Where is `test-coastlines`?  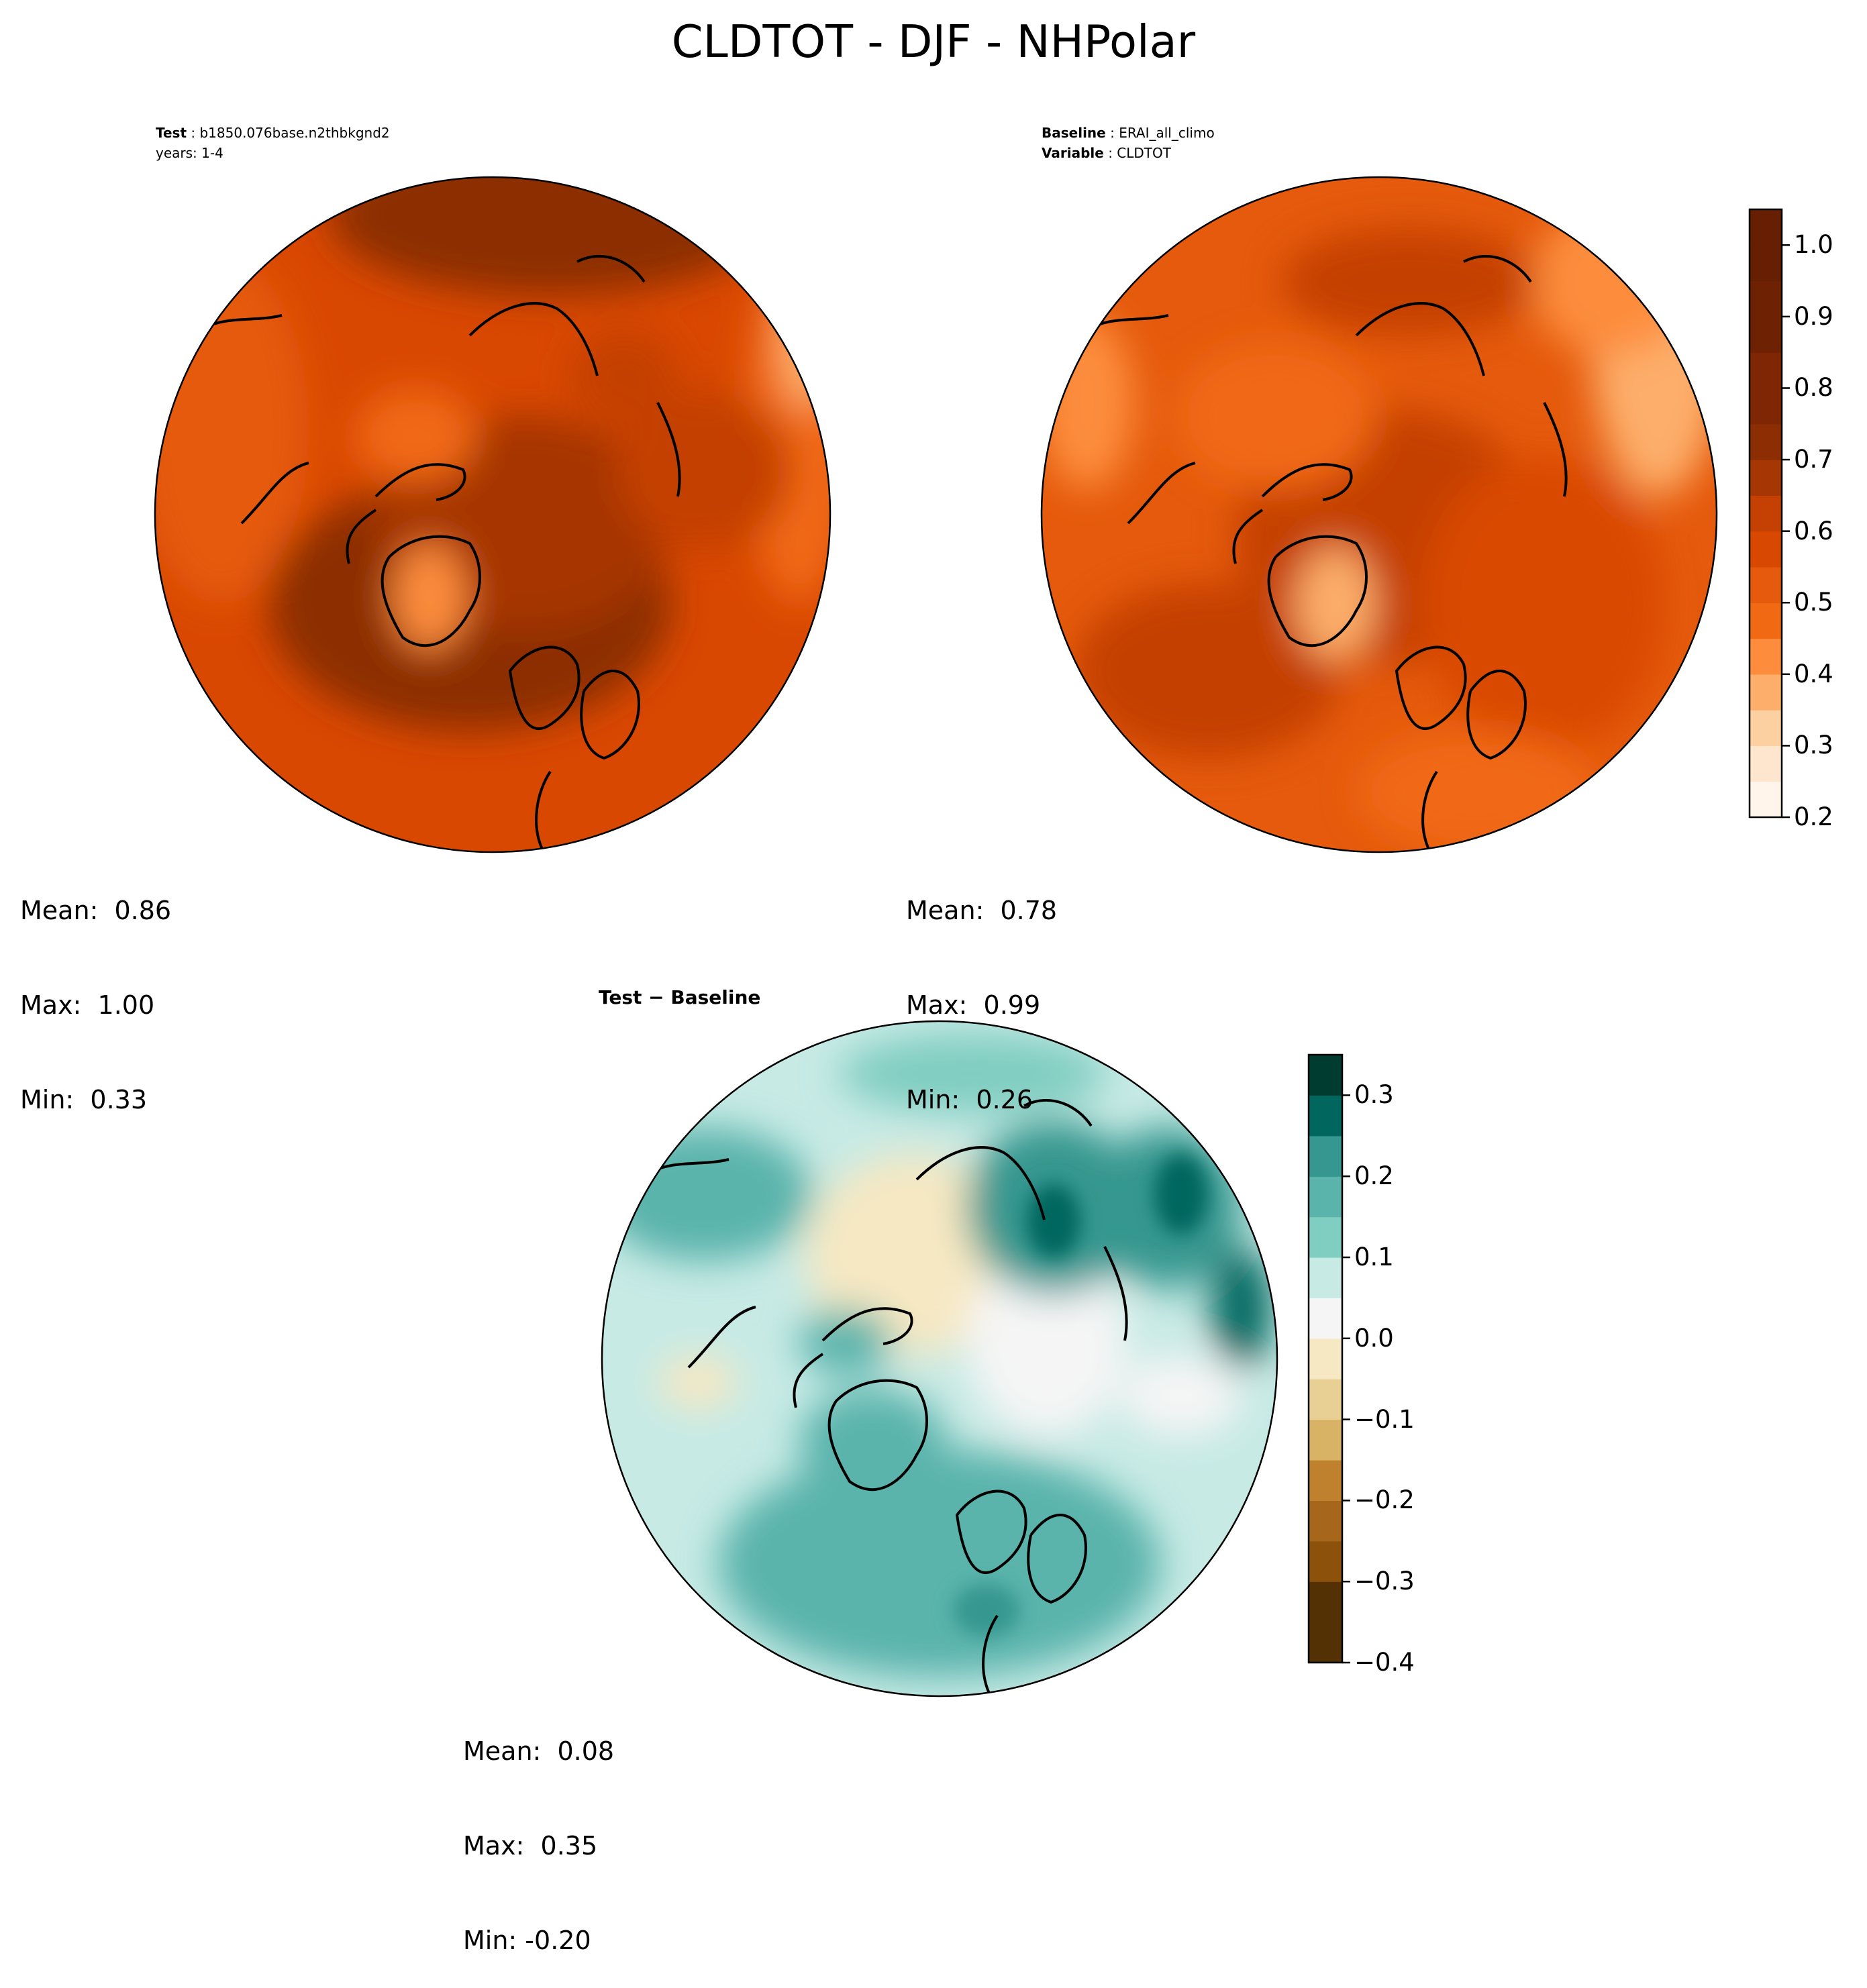
test-coastlines is located at coordinates (441, 553).